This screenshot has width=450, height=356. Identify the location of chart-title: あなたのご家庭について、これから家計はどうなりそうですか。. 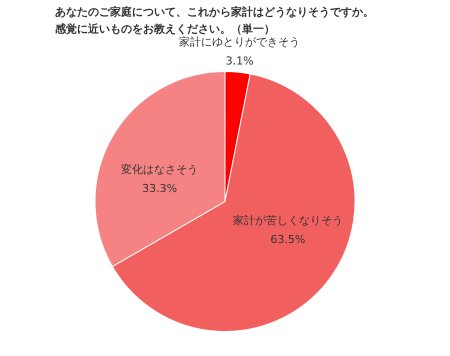
(214, 12).